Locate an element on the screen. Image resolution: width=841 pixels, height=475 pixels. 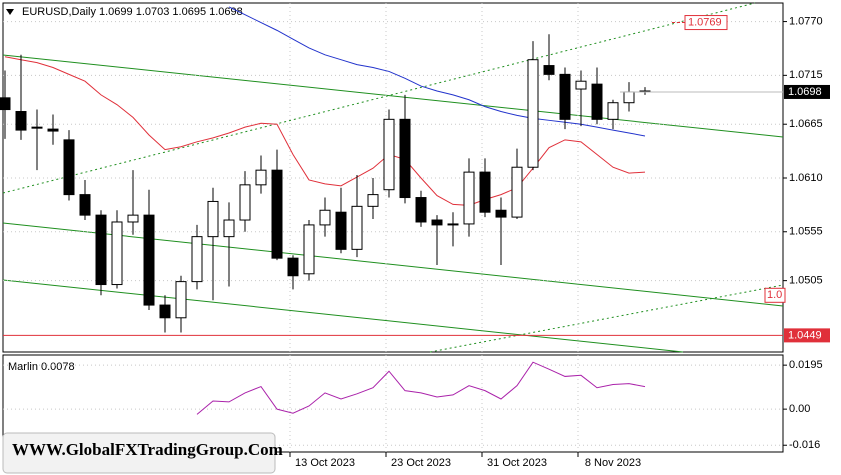
x-tick-label: 13 Oct 2023 is located at coordinates (325, 463).